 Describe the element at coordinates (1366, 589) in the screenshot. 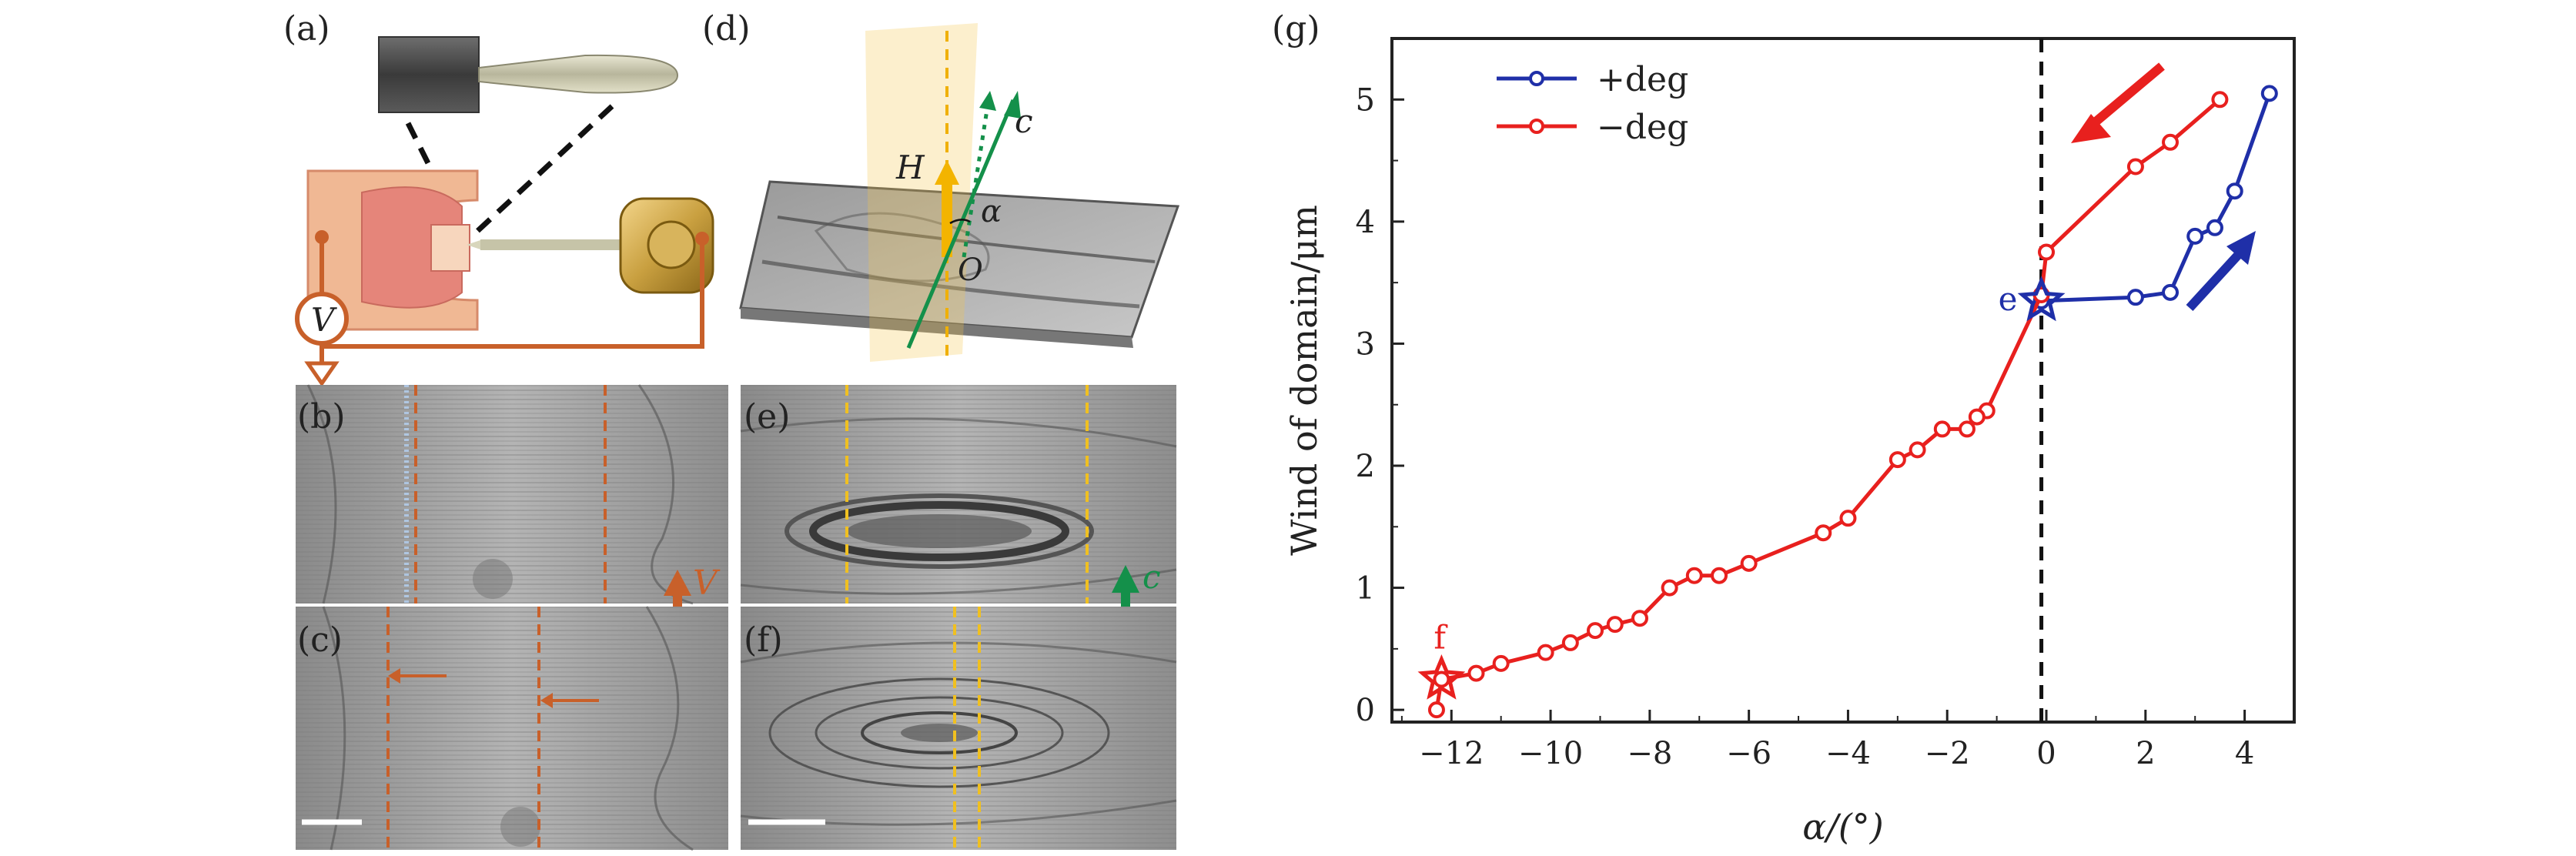

I see `y-tick-label: 1` at that location.